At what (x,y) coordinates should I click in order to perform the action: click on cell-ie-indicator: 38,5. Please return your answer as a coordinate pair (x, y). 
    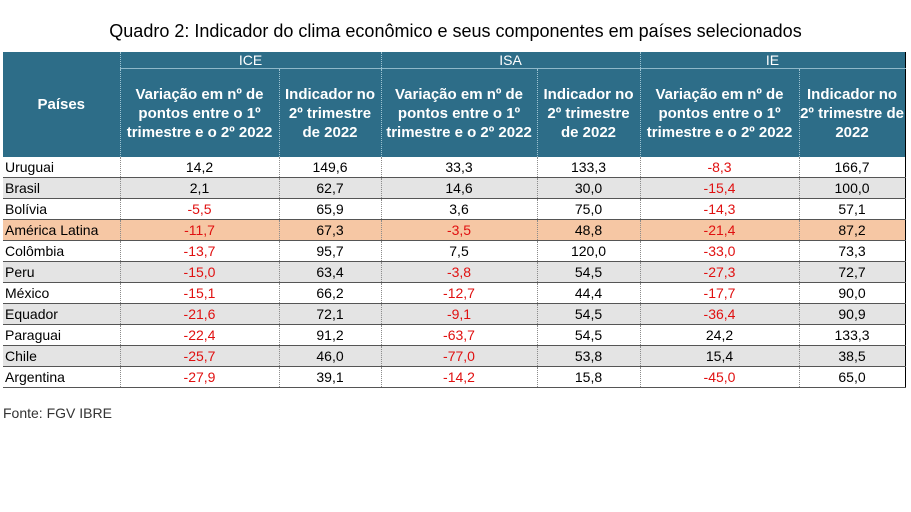
    Looking at the image, I should click on (852, 356).